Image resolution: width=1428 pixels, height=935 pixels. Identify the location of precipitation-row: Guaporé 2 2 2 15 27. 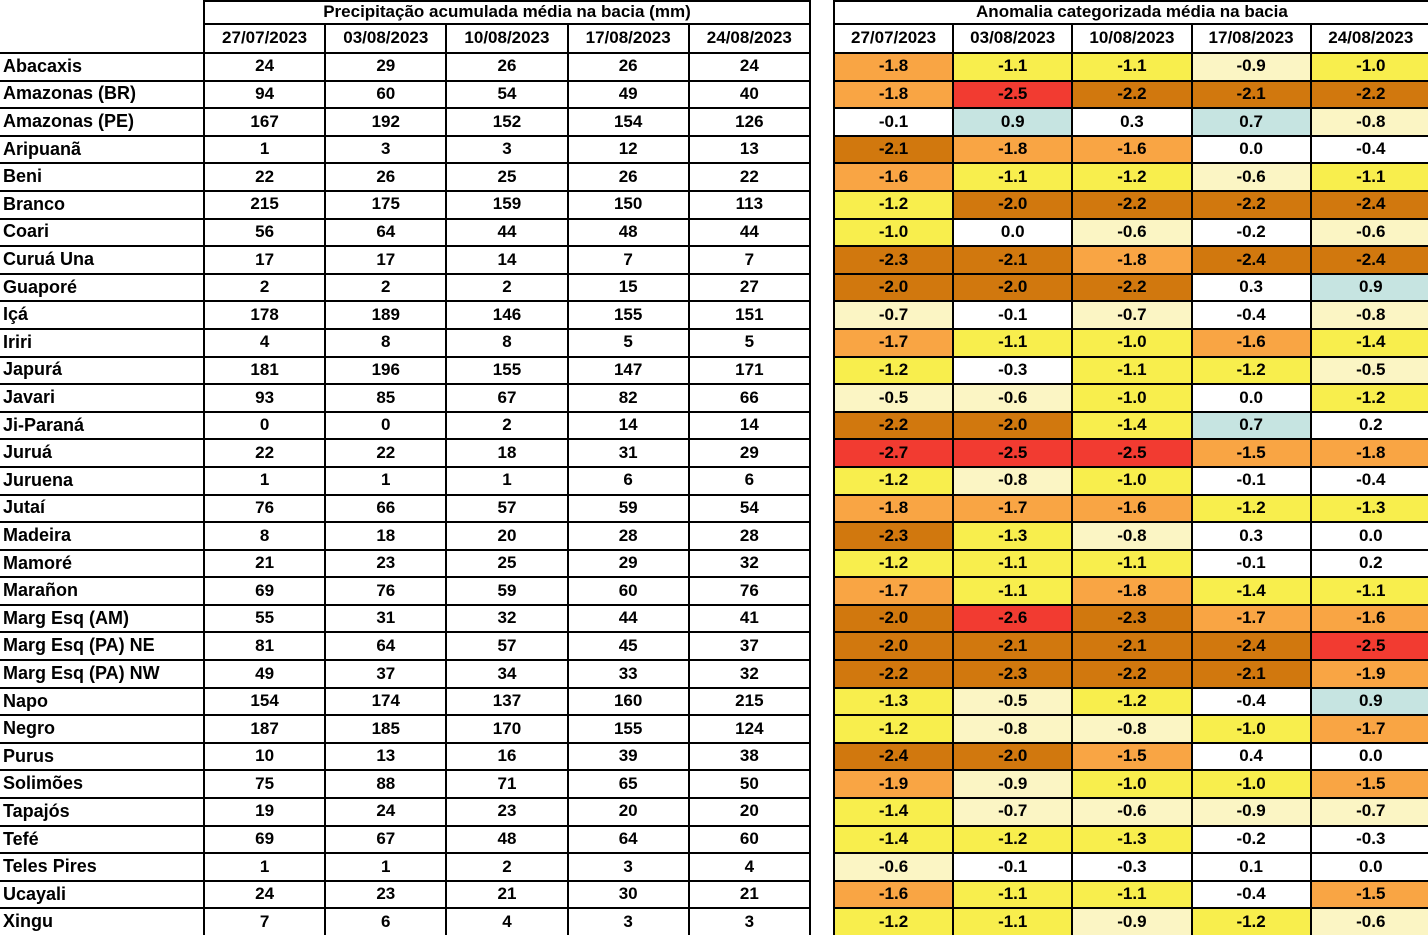
(405, 287).